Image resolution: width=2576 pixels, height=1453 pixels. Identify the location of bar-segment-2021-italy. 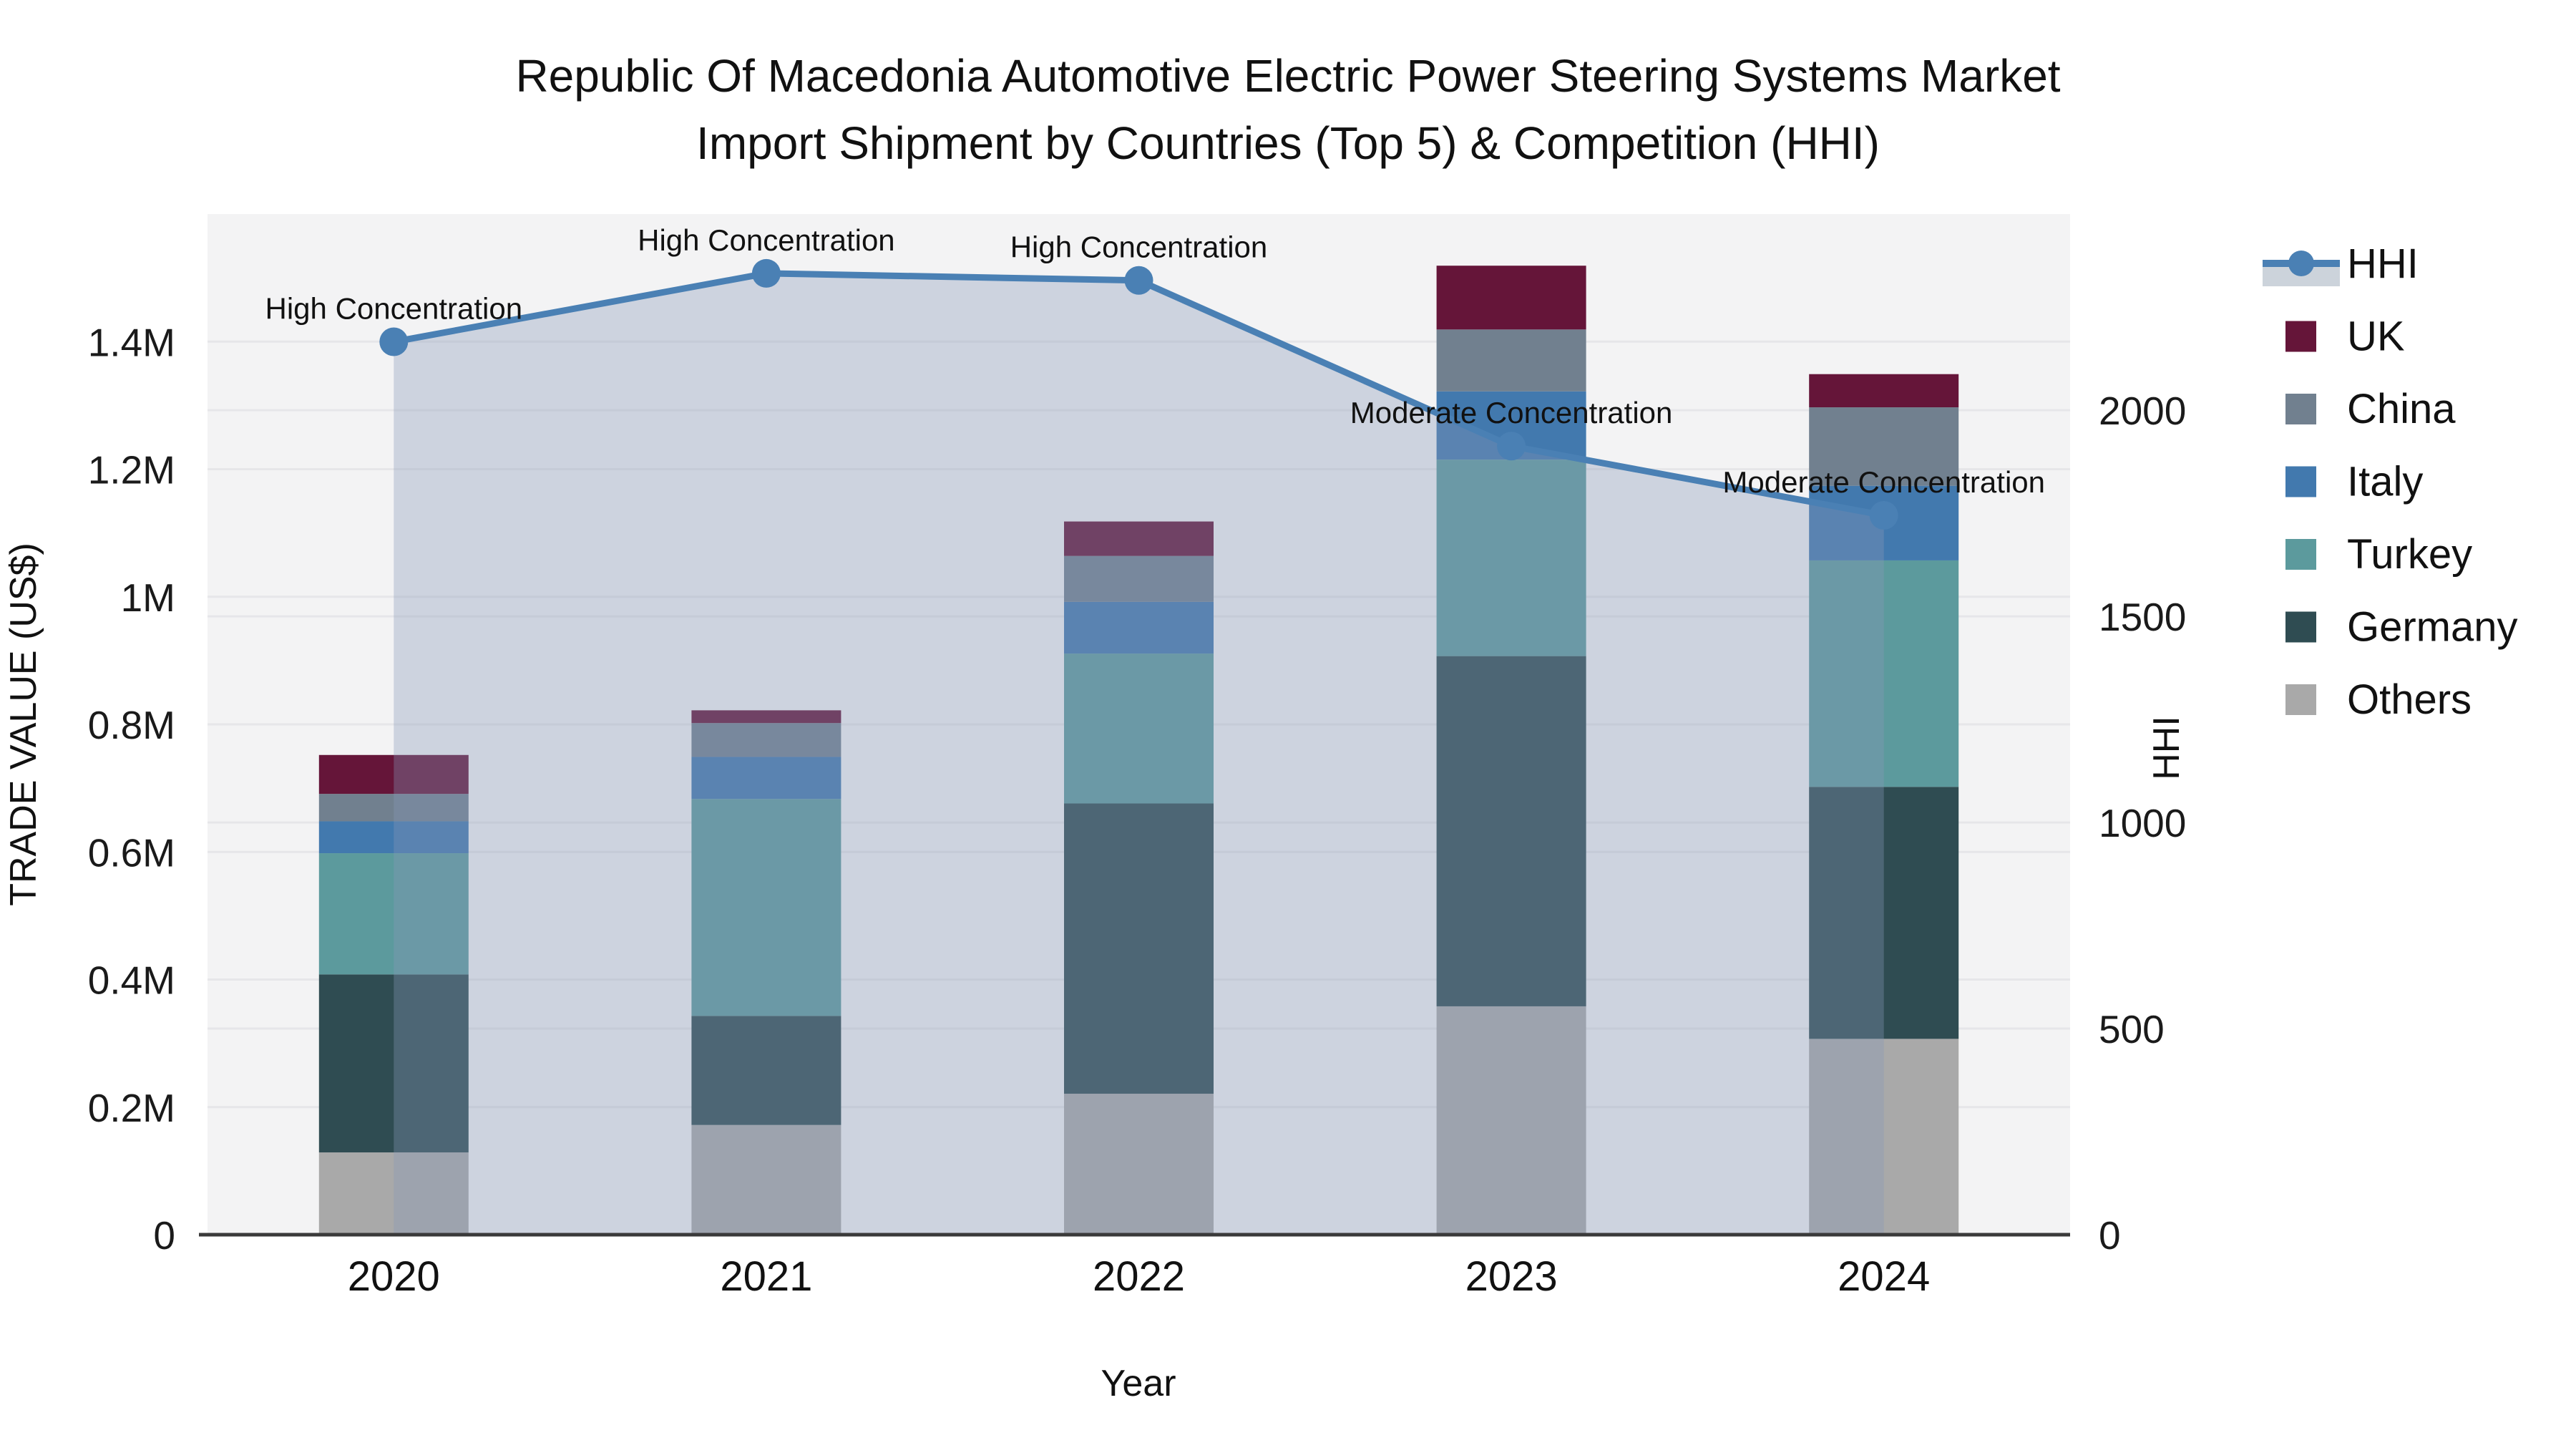
(766, 779).